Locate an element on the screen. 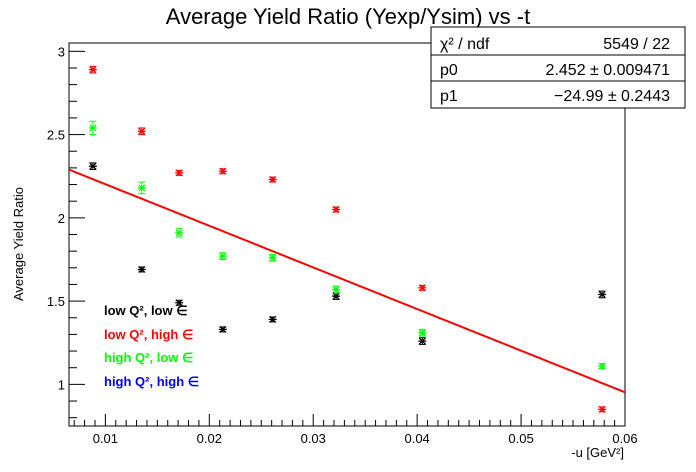 Image resolution: width=696 pixels, height=472 pixels. stats-value-p1: −24.99 ± 0.2443 is located at coordinates (612, 96).